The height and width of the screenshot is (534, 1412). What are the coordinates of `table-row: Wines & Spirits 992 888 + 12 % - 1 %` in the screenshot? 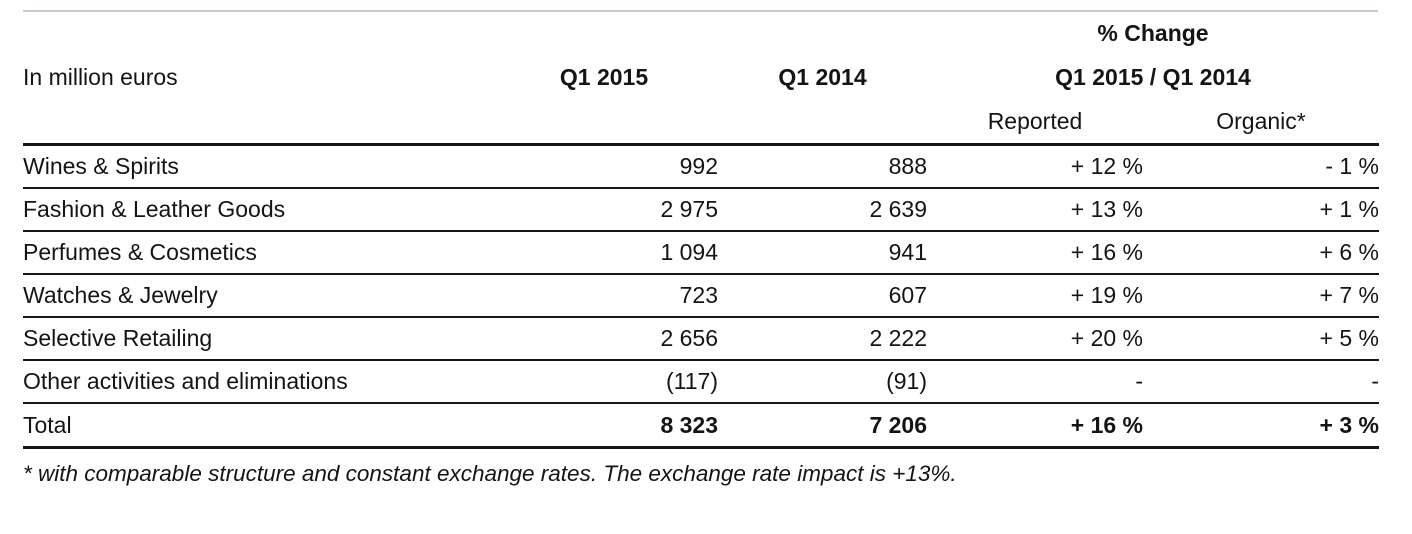 It's located at (701, 166).